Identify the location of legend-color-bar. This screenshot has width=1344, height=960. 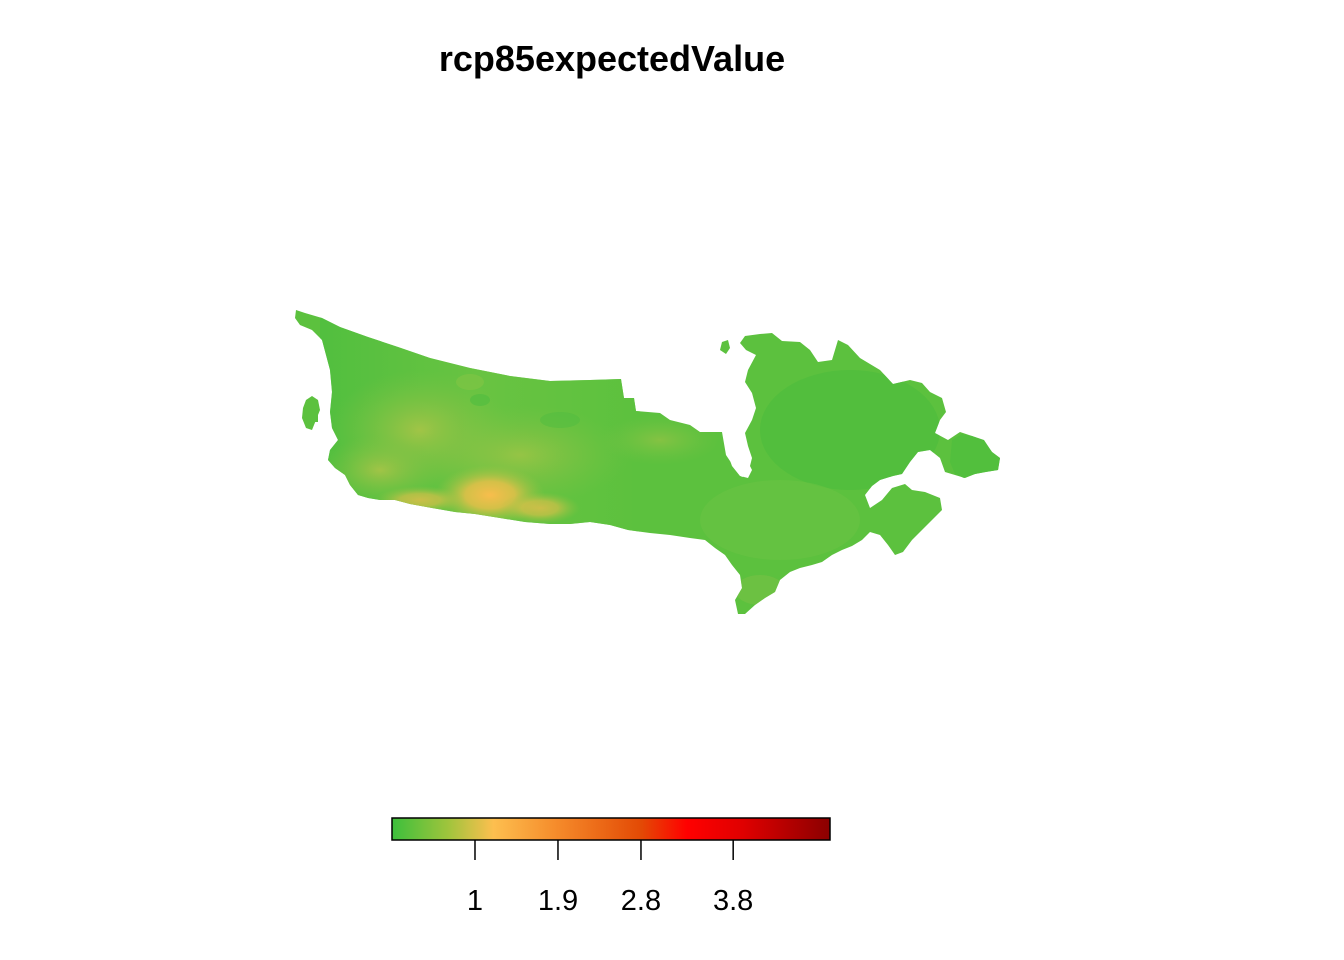
(611, 829).